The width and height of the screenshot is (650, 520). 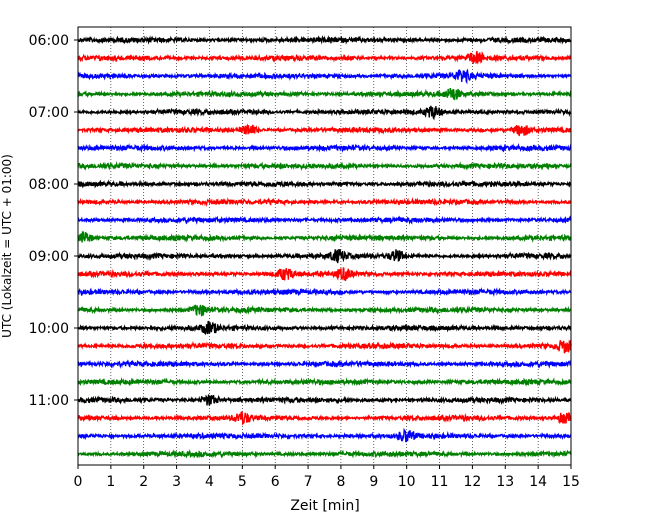 What do you see at coordinates (571, 482) in the screenshot?
I see `x-tick-label: 15` at bounding box center [571, 482].